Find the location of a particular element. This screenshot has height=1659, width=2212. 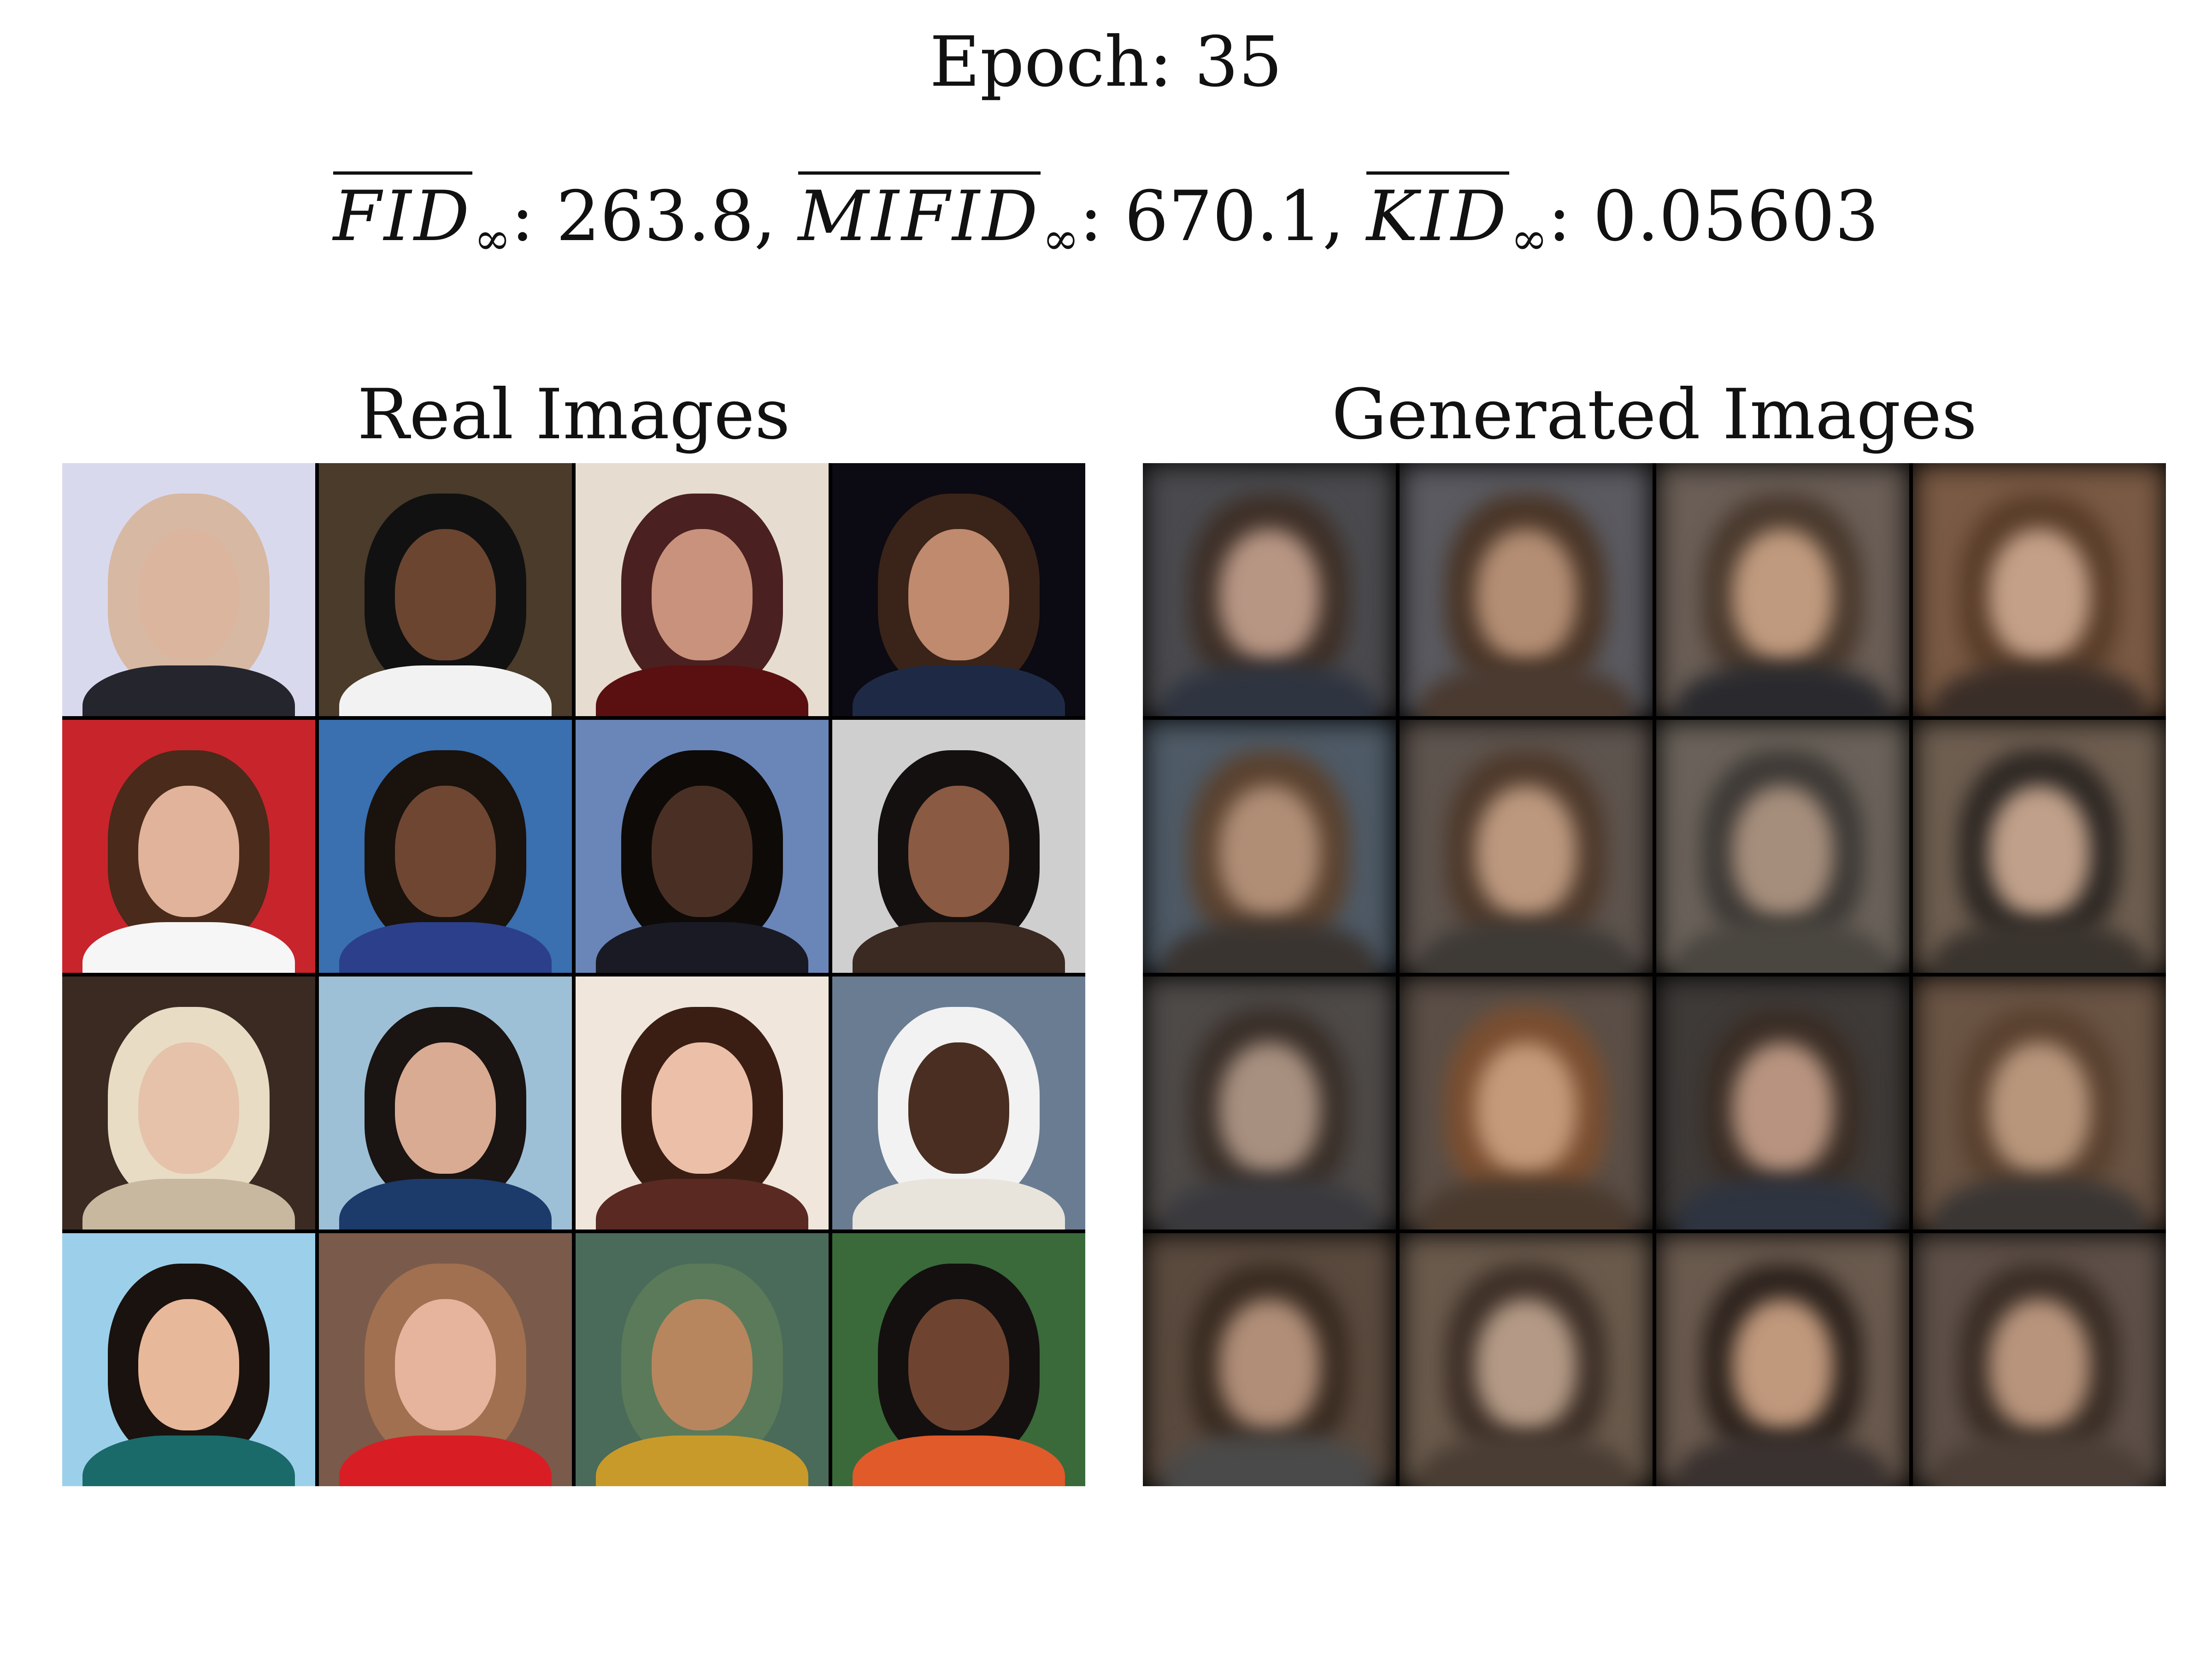

metric-value: 670.1 is located at coordinates (1223, 216).